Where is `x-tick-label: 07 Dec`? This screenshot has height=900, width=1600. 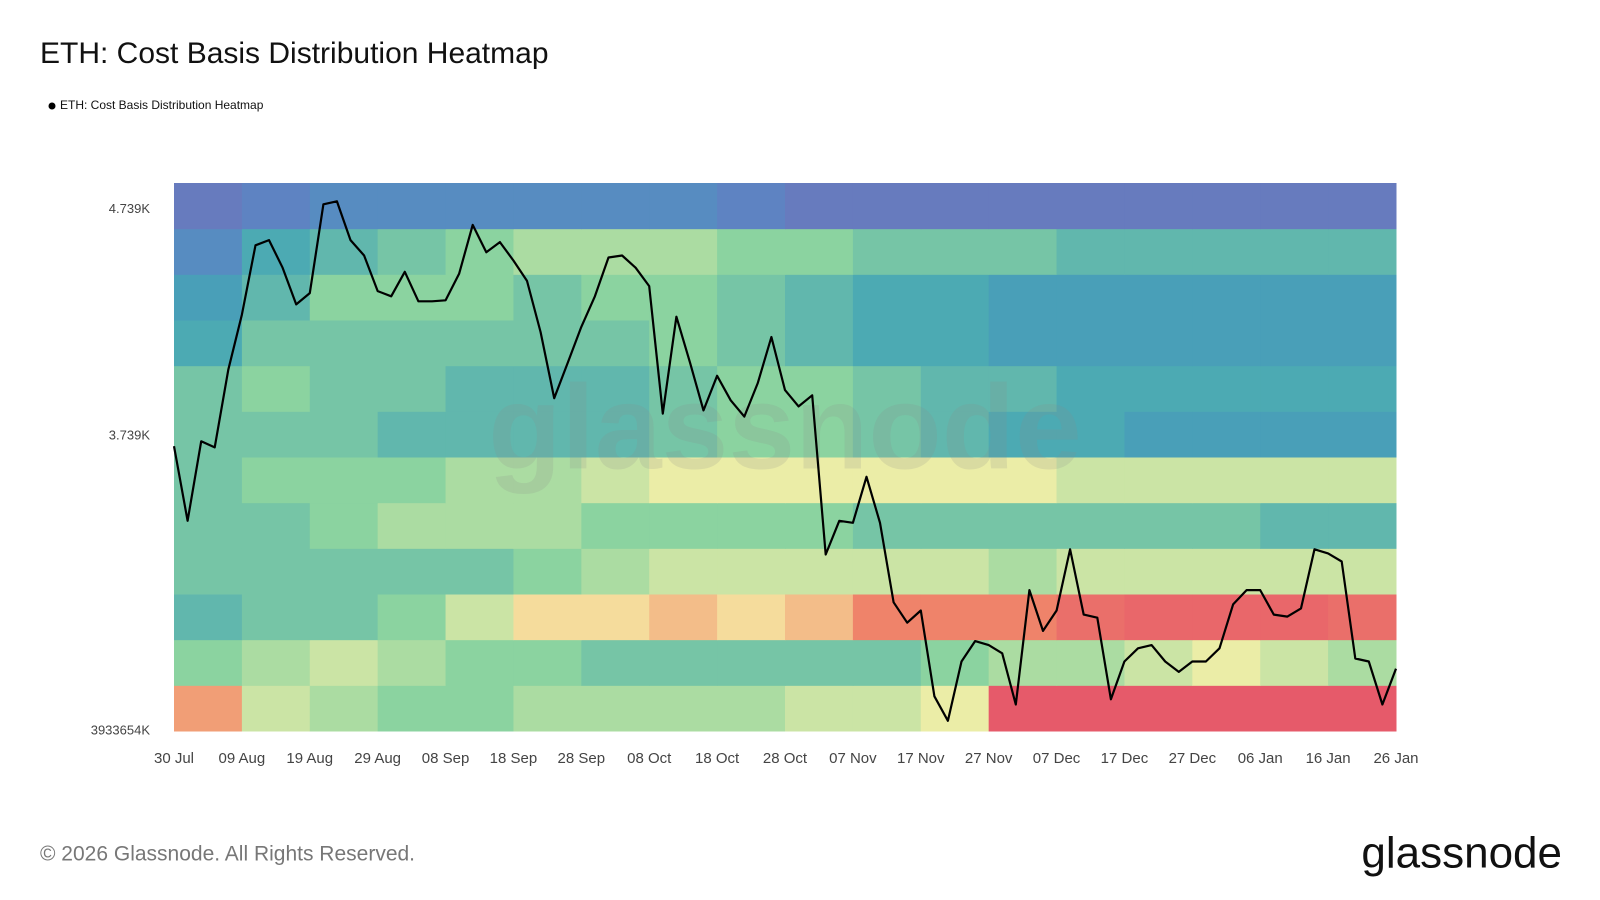
x-tick-label: 07 Dec is located at coordinates (1057, 758).